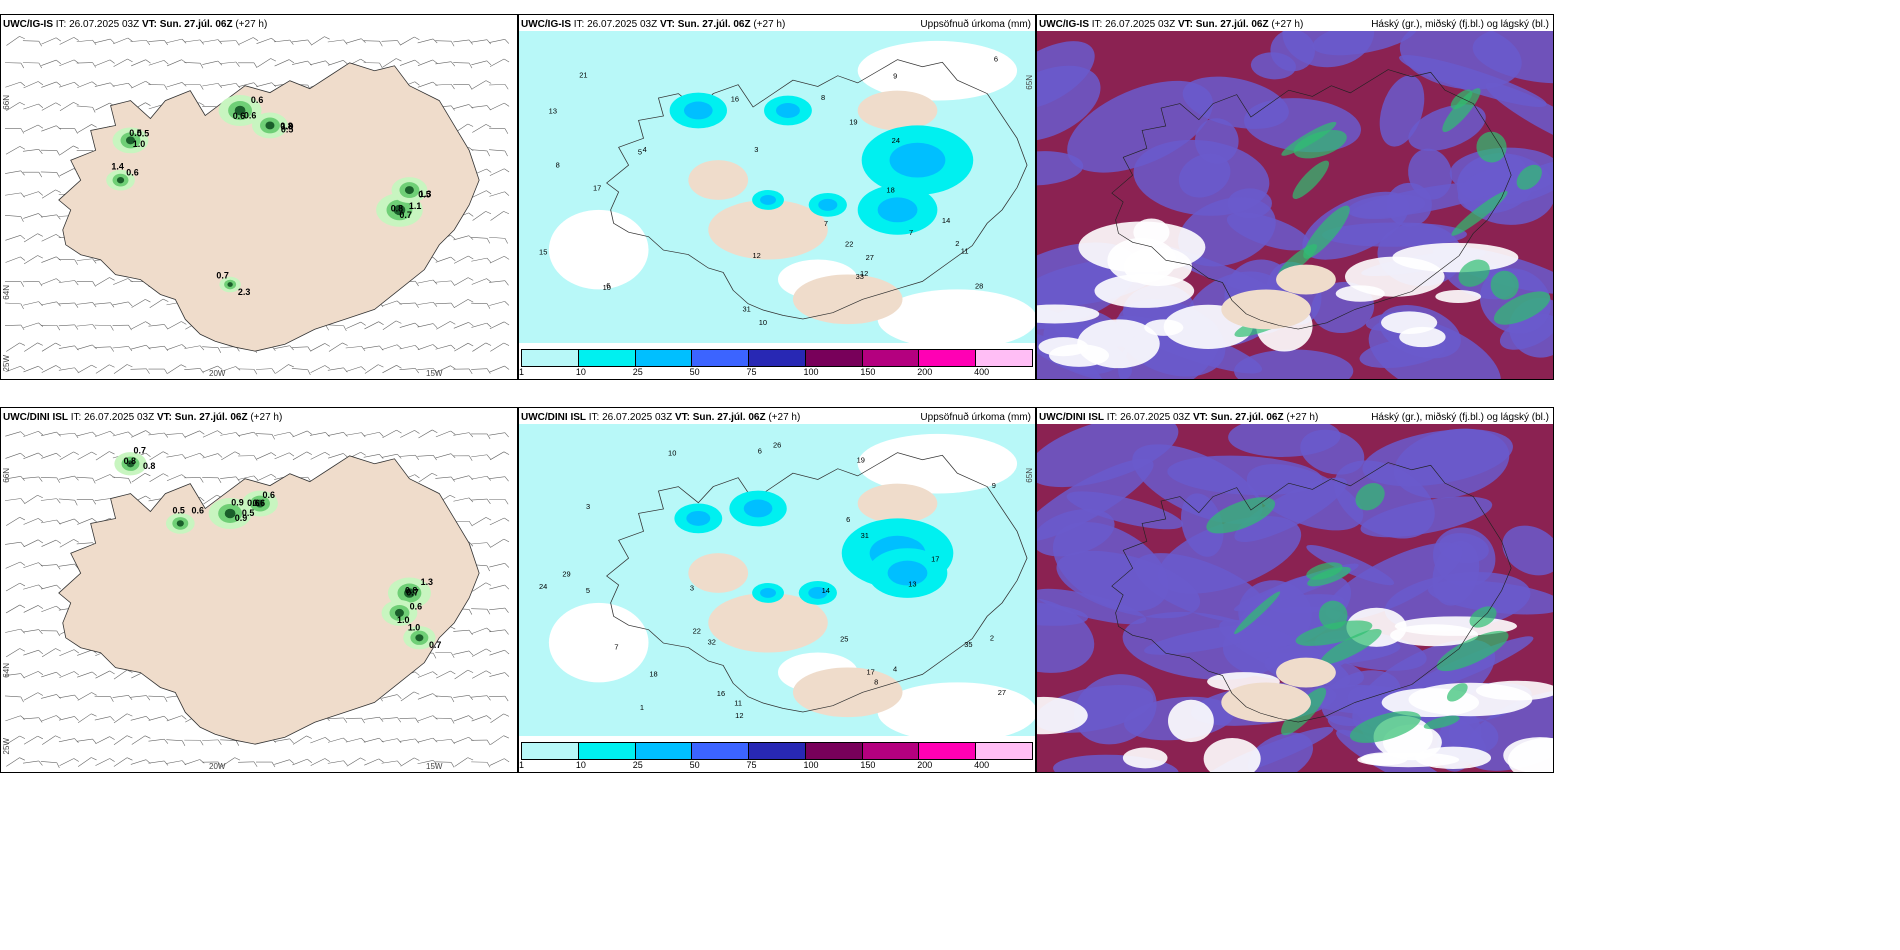 The width and height of the screenshot is (1900, 950). Describe the element at coordinates (543, 252) in the screenshot. I see `accum-value: 15` at that location.